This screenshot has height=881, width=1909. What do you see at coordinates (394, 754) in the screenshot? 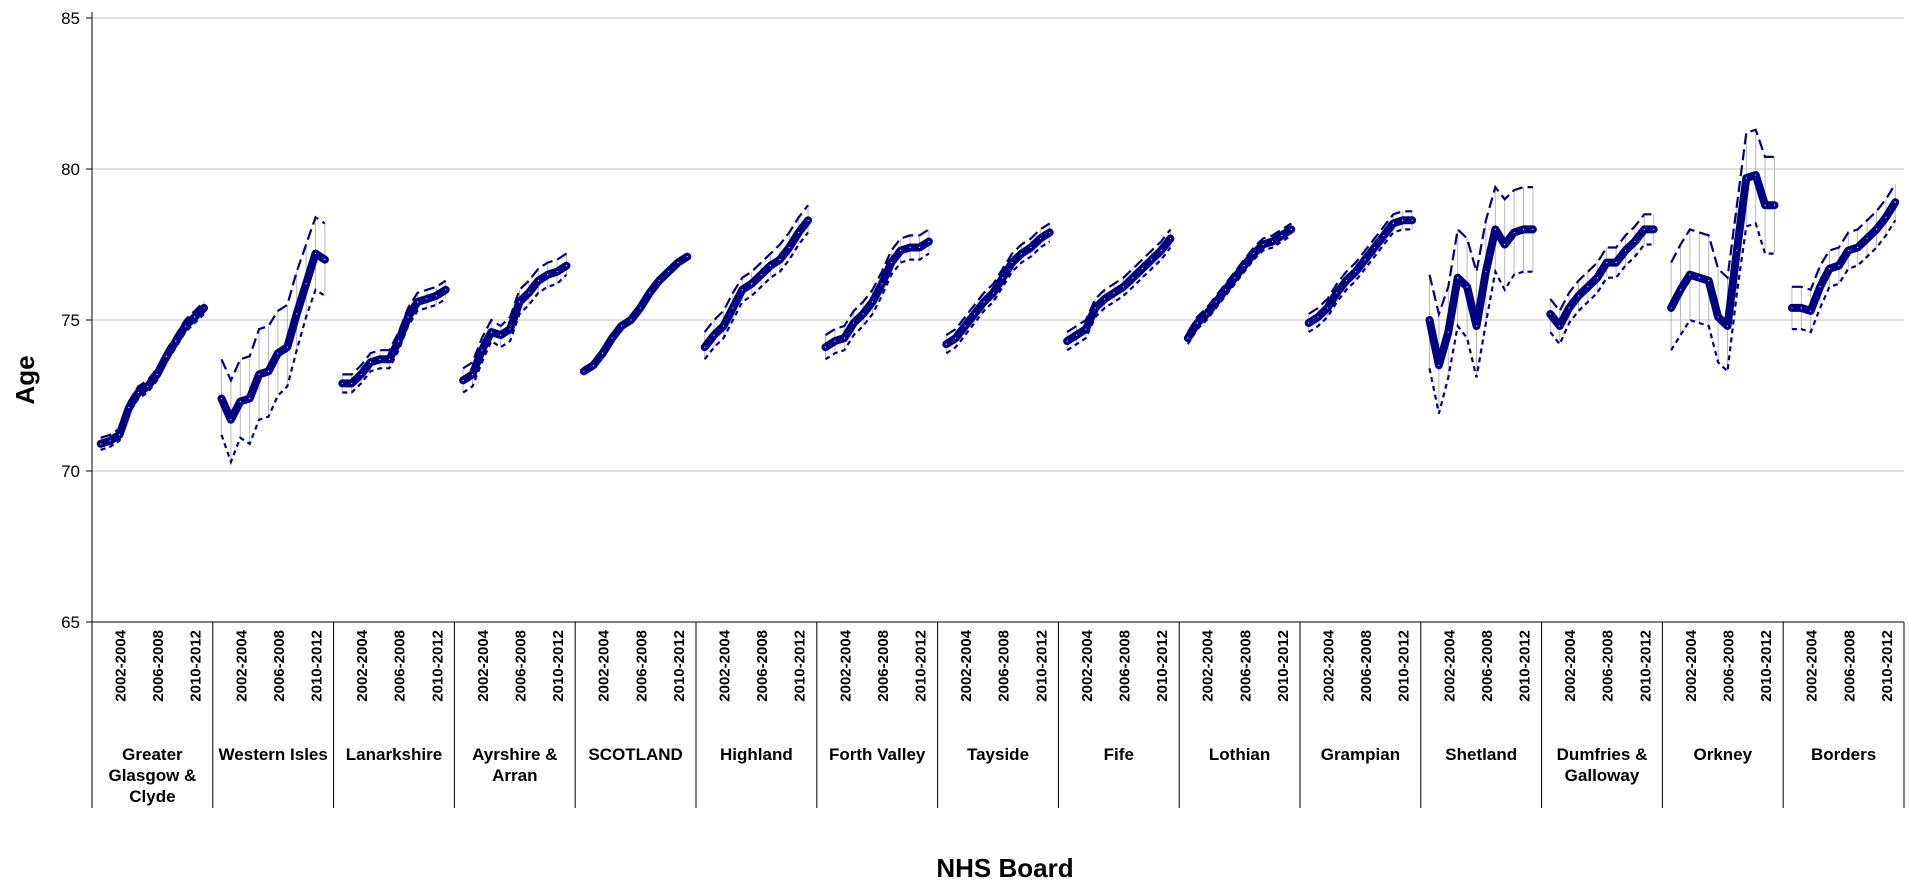
I see `group-label-line: Lanarkshire` at bounding box center [394, 754].